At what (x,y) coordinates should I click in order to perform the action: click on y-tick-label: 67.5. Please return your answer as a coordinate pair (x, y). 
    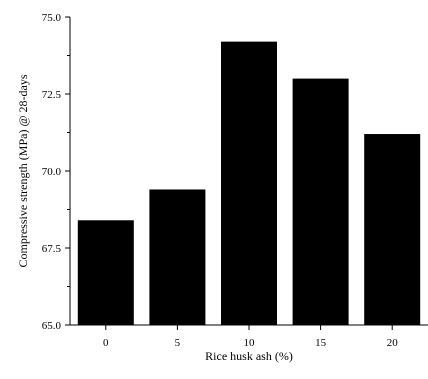
    Looking at the image, I should click on (52, 249).